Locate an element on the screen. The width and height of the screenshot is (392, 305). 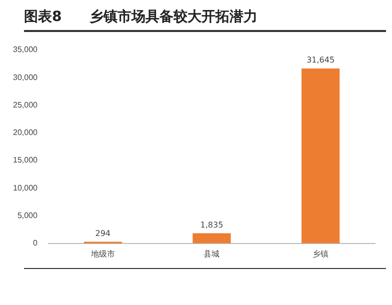
x-tick-label: 地级市 is located at coordinates (102, 253).